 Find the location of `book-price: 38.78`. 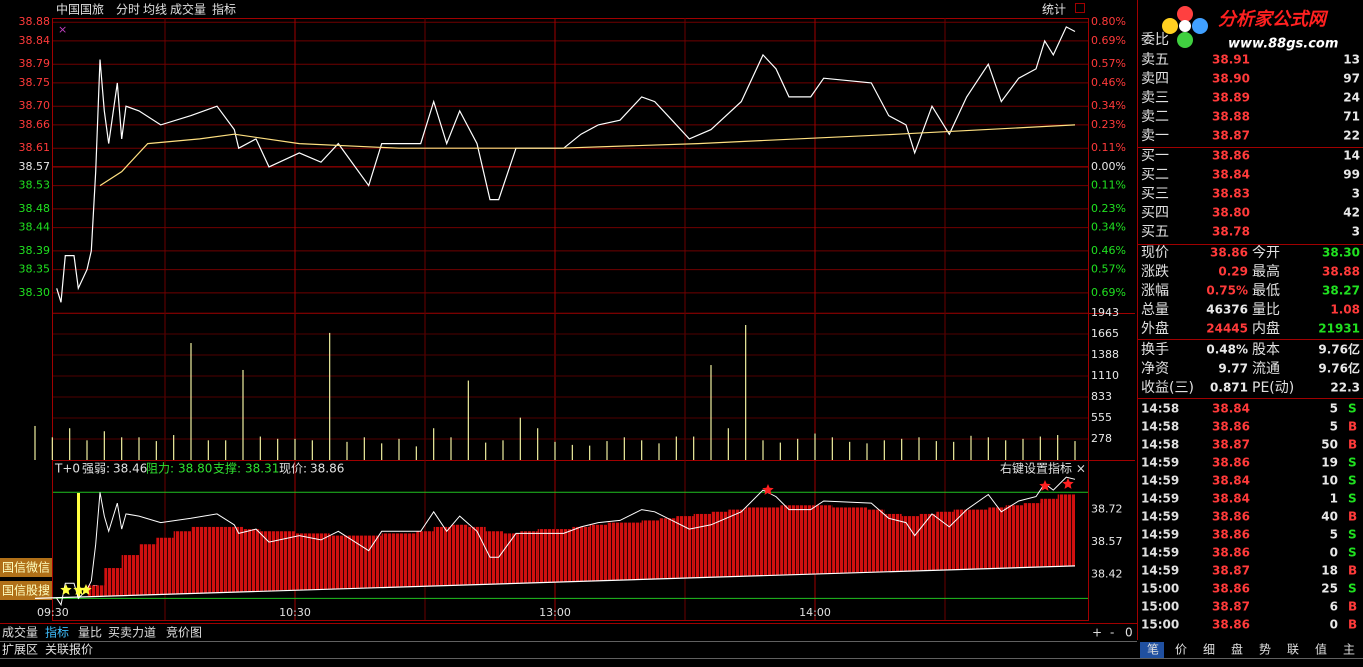

book-price: 38.78 is located at coordinates (1231, 232).